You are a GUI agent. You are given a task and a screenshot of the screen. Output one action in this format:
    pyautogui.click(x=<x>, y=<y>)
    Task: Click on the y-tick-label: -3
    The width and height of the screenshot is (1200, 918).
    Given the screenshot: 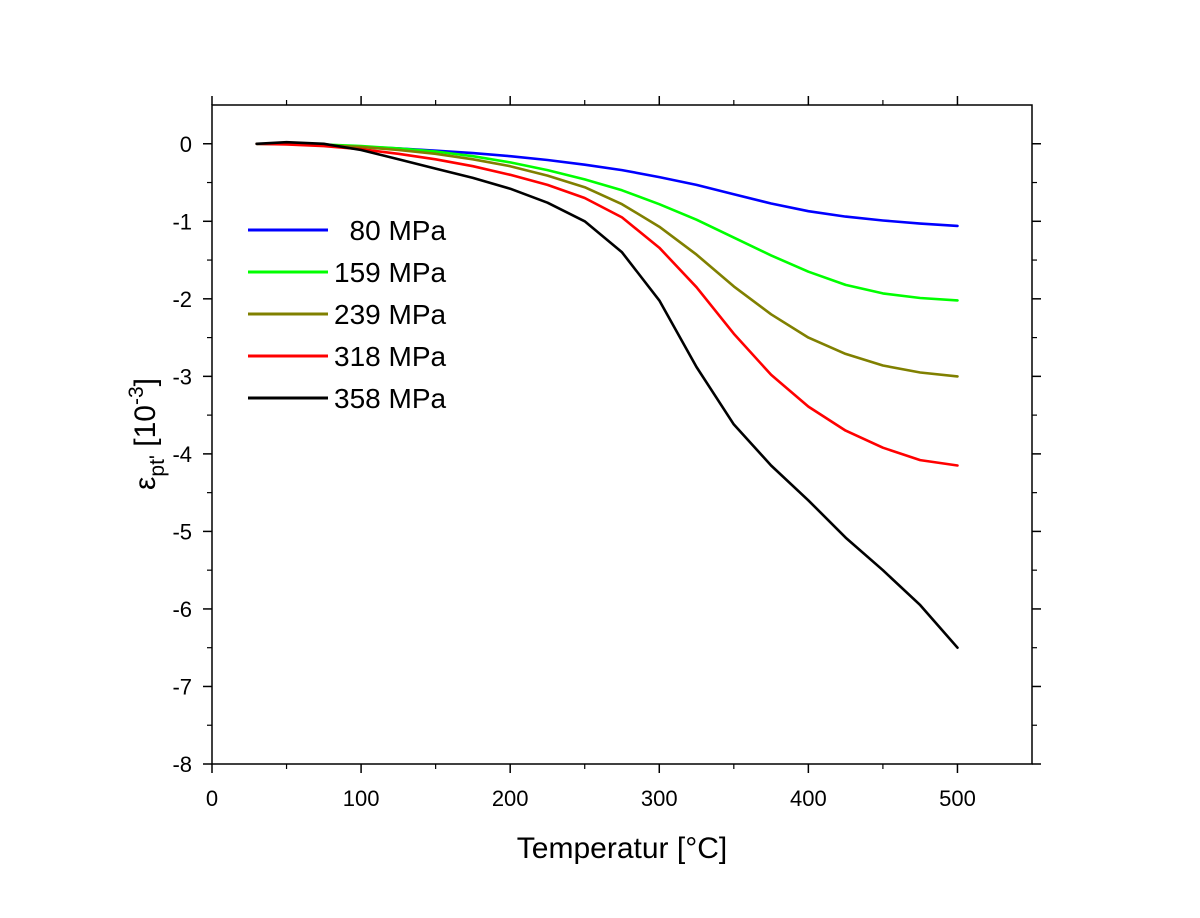 What is the action you would take?
    pyautogui.click(x=182, y=376)
    